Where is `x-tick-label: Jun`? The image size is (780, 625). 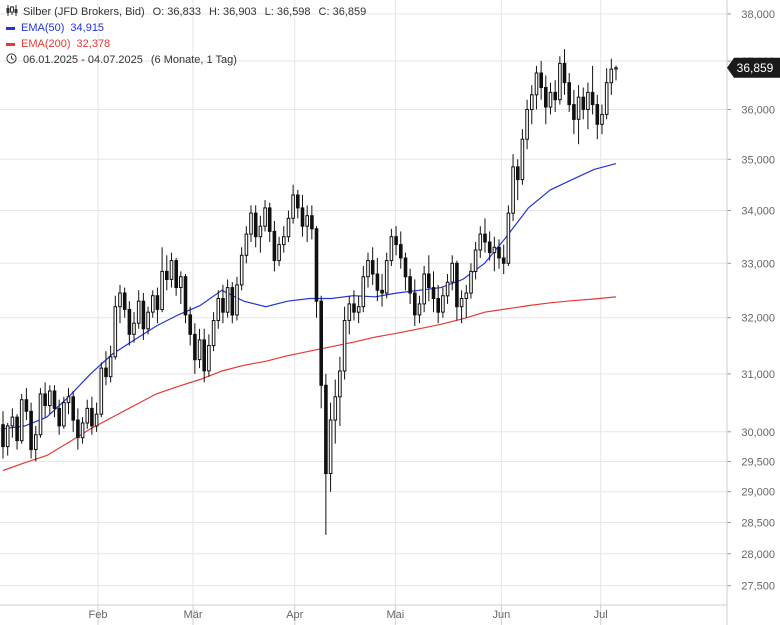
x-tick-label: Jun is located at coordinates (501, 615).